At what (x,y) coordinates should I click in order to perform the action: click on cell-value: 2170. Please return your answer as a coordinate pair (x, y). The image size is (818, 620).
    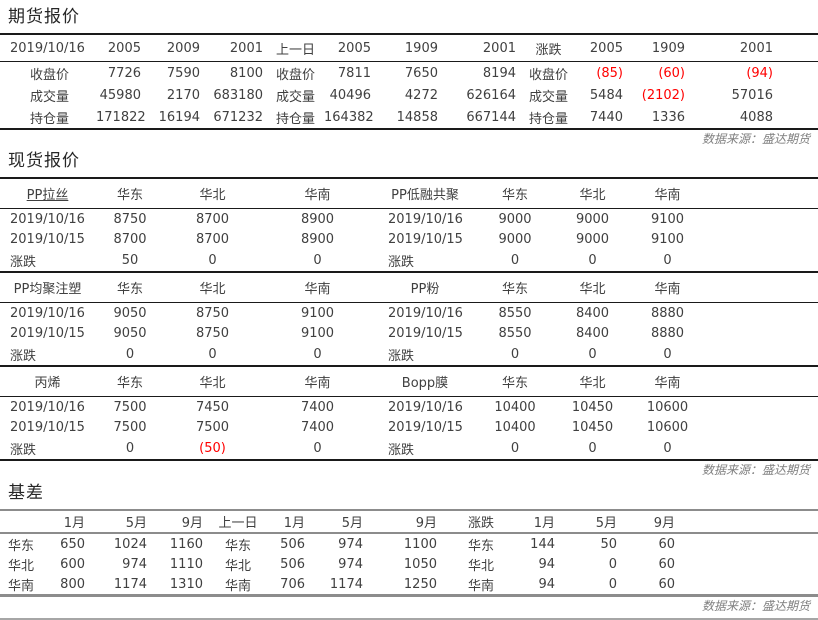
    Looking at the image, I should click on (183, 95).